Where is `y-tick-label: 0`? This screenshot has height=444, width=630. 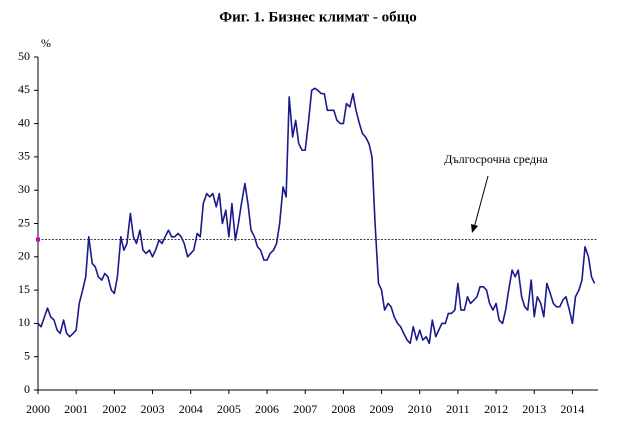
y-tick-label: 0 is located at coordinates (27, 389).